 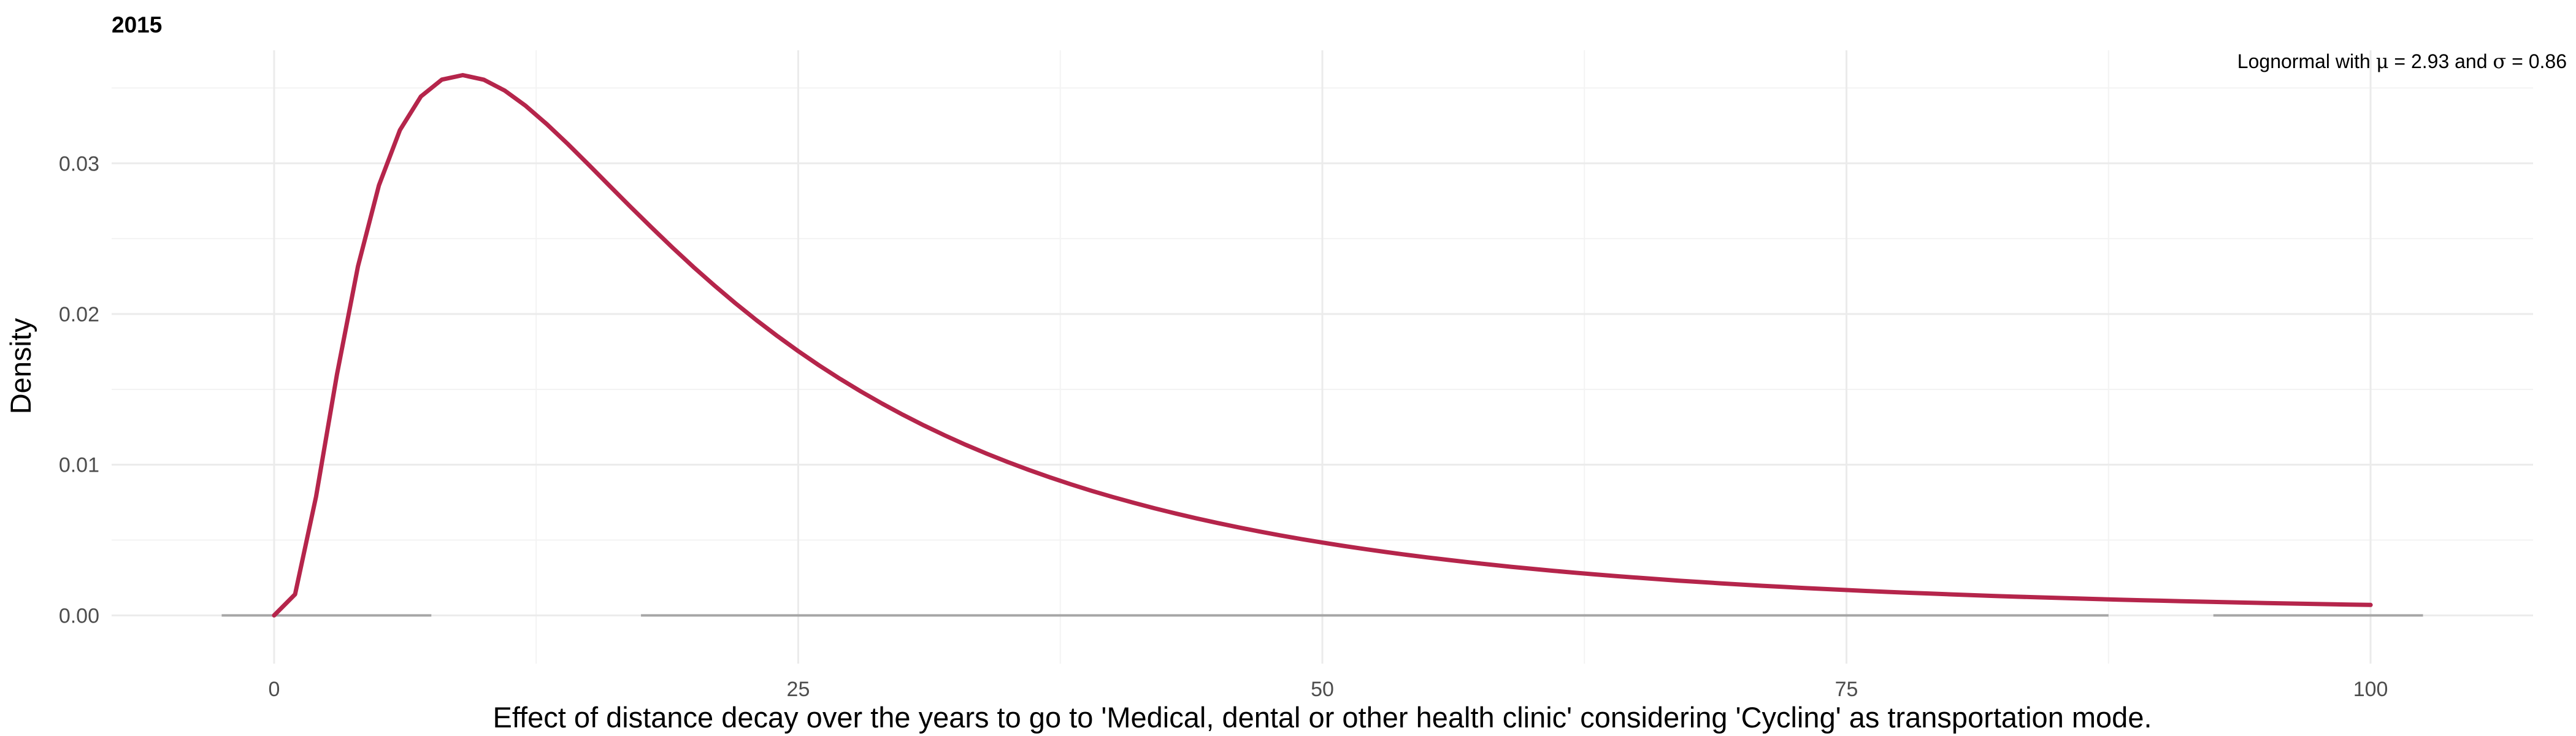 What do you see at coordinates (274, 689) in the screenshot?
I see `x-tick-label: 0` at bounding box center [274, 689].